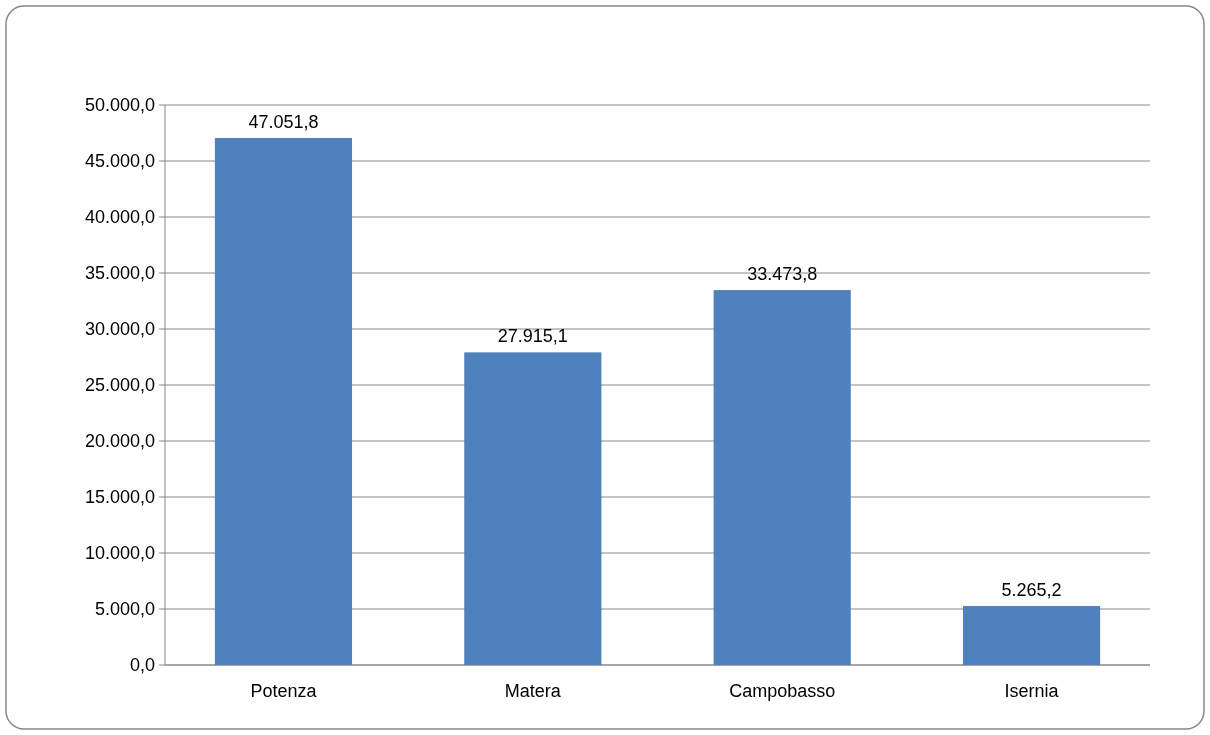  What do you see at coordinates (119, 441) in the screenshot?
I see `y-tick-label: 20.000,0` at bounding box center [119, 441].